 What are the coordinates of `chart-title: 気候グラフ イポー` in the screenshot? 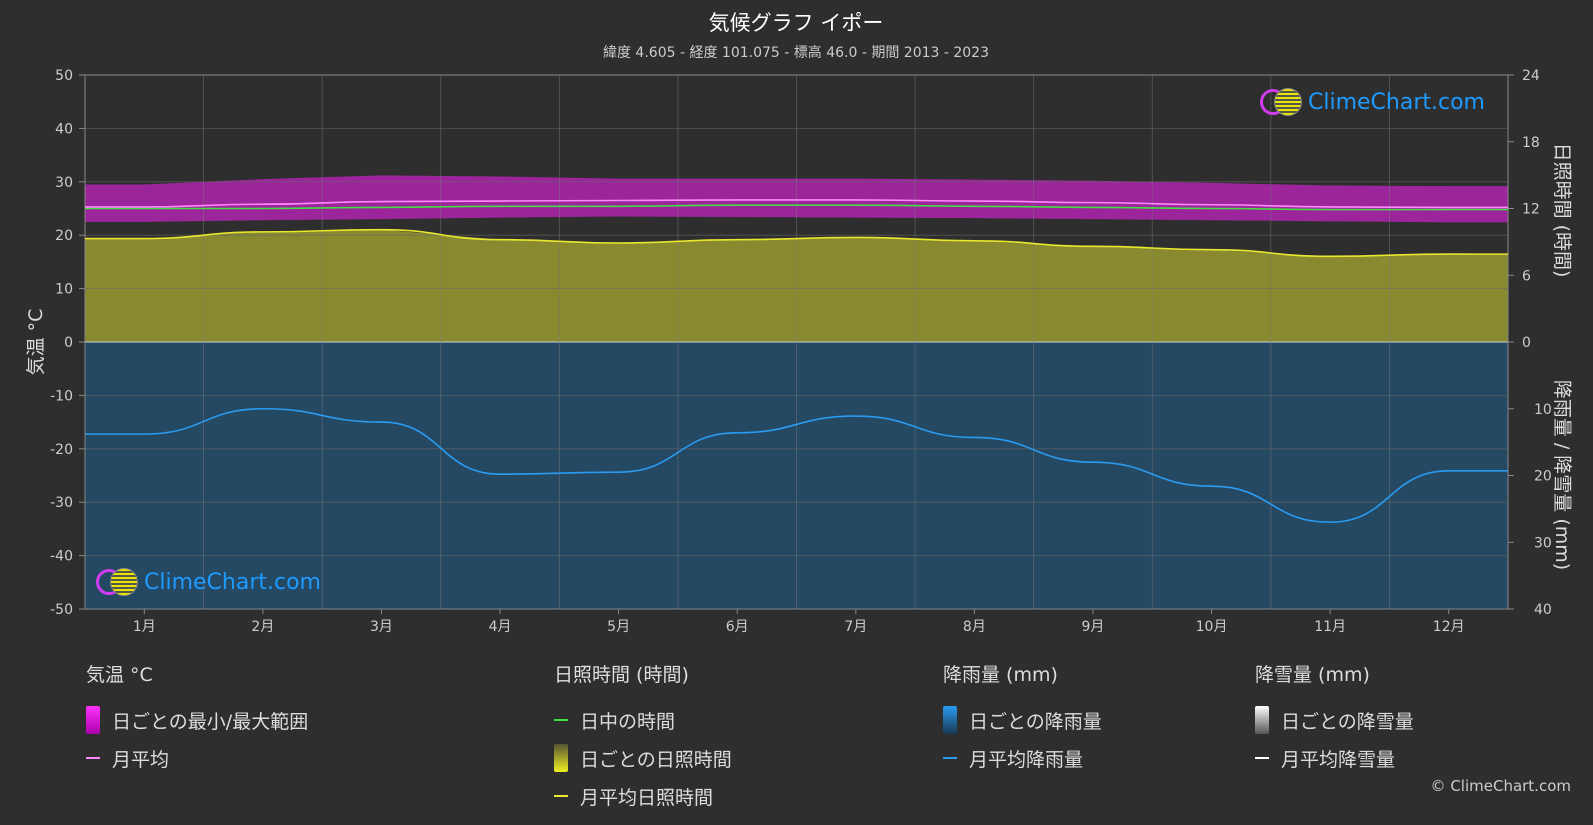 It's located at (796, 23).